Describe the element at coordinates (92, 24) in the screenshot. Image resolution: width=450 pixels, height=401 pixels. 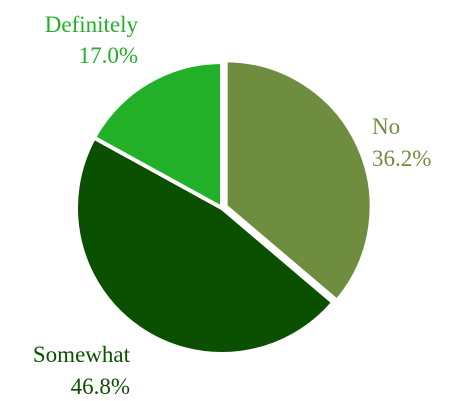
I see `slice-label-definitely: Definitely` at that location.